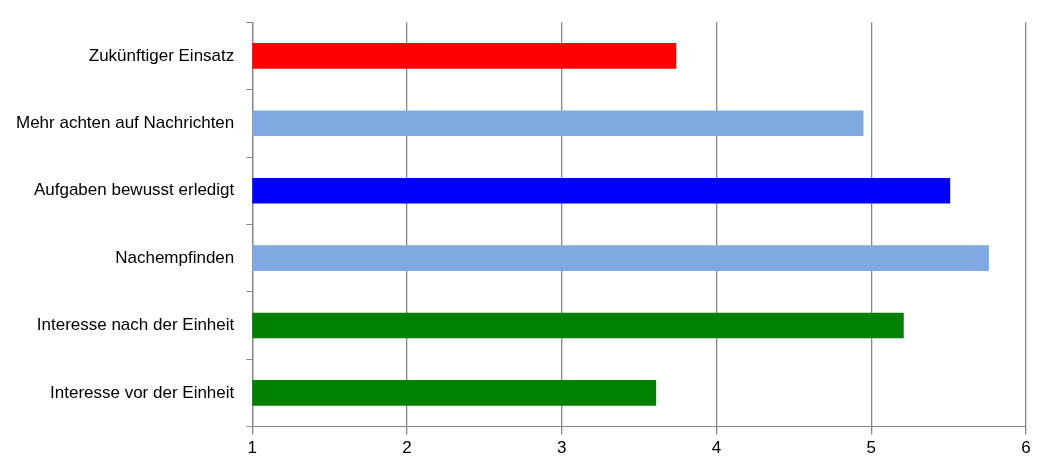 The width and height of the screenshot is (1048, 467). I want to click on x-tick-label: 2, so click(407, 448).